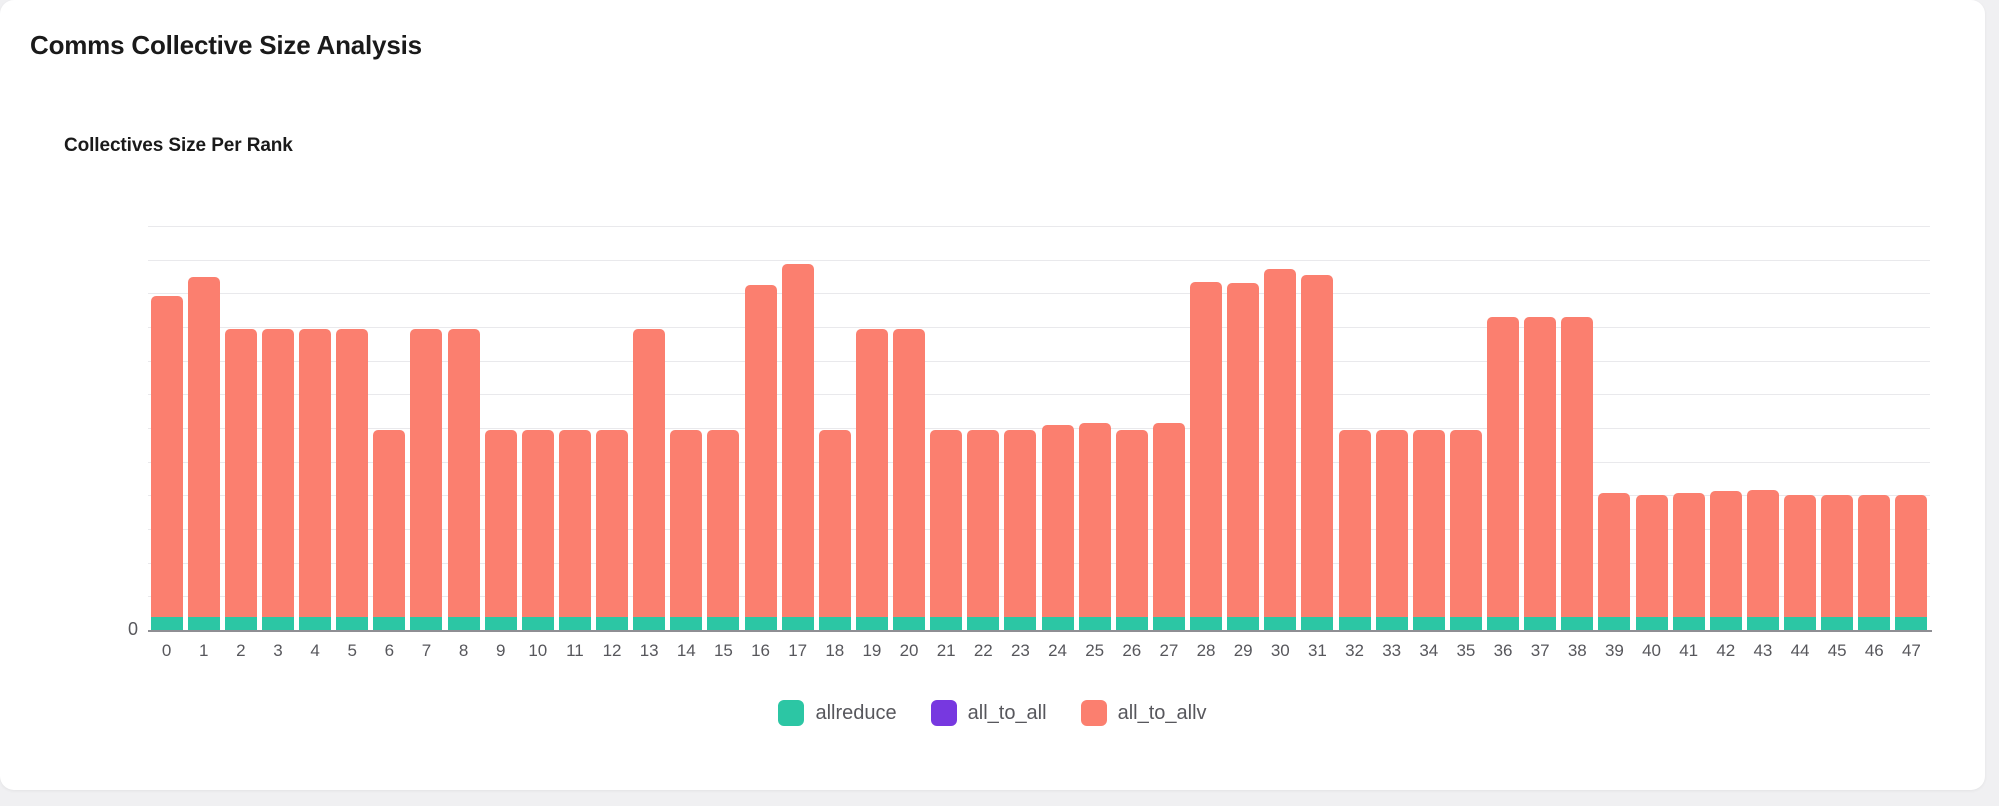 This screenshot has height=806, width=1999. What do you see at coordinates (1652, 650) in the screenshot?
I see `x-tick-label: 40` at bounding box center [1652, 650].